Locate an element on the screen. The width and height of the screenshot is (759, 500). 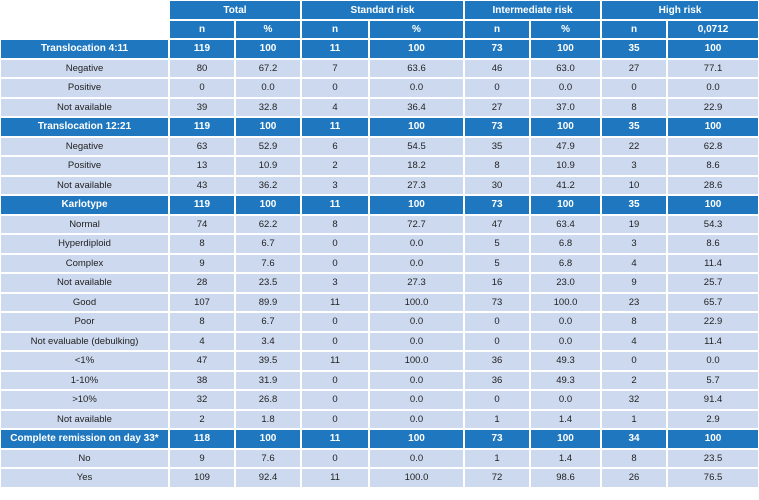
table-cell: 25.7 is located at coordinates (713, 283).